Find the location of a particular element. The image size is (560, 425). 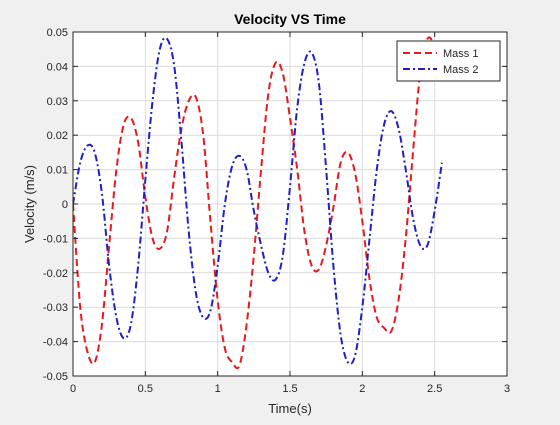

y-tick-label: -0.04 is located at coordinates (55, 343).